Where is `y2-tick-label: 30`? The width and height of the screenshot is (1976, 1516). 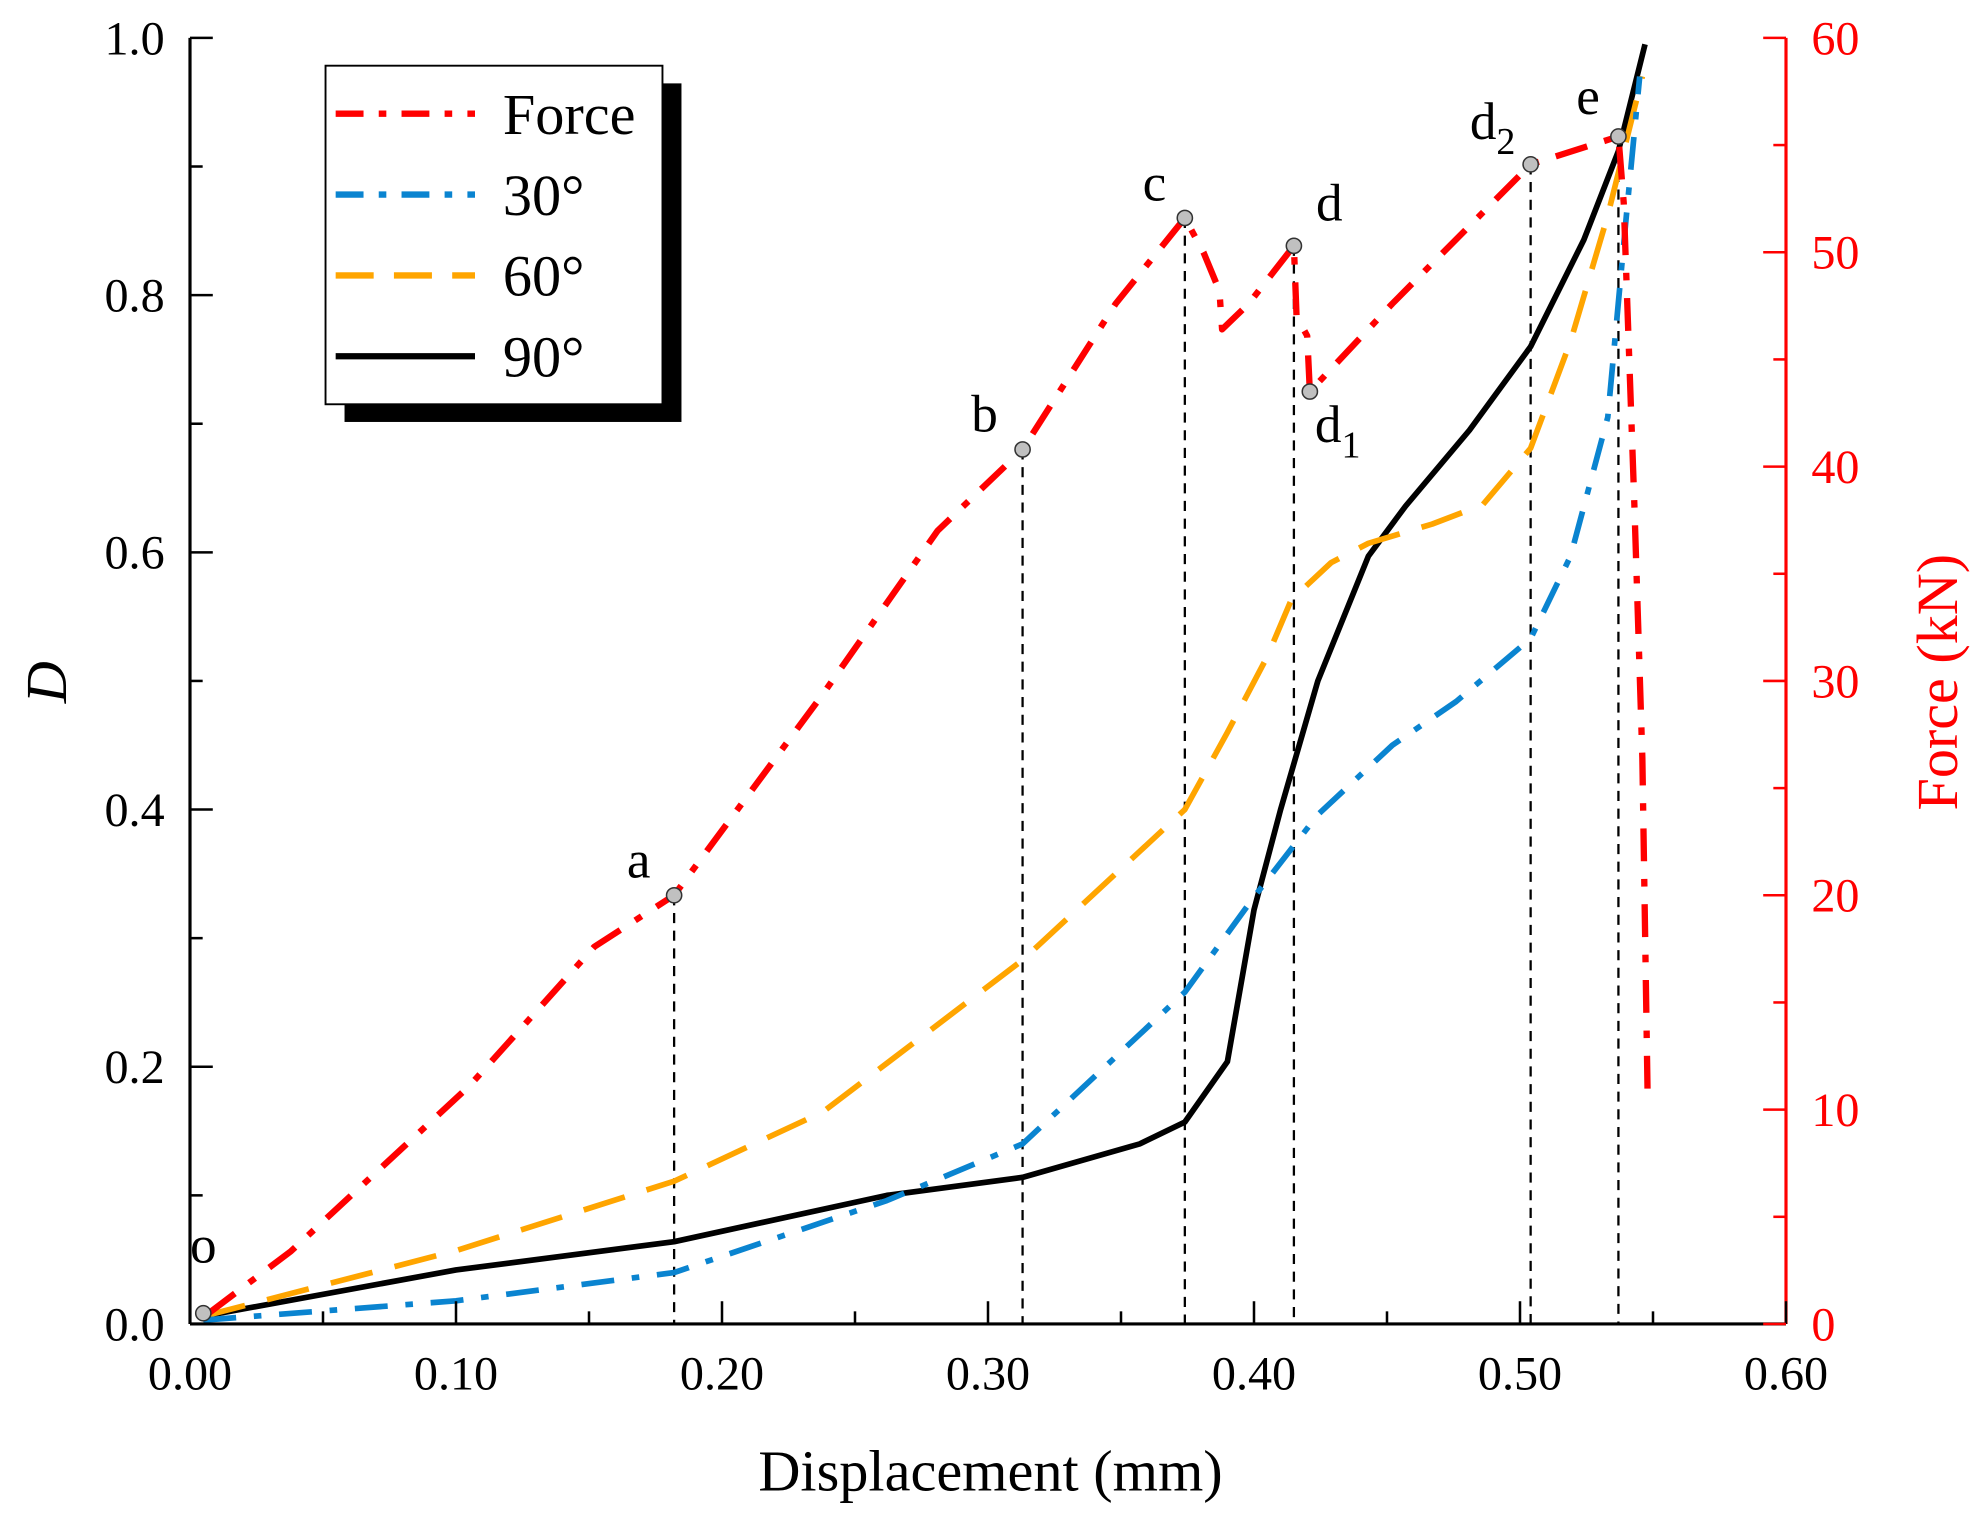
y2-tick-label: 30 is located at coordinates (1835, 681).